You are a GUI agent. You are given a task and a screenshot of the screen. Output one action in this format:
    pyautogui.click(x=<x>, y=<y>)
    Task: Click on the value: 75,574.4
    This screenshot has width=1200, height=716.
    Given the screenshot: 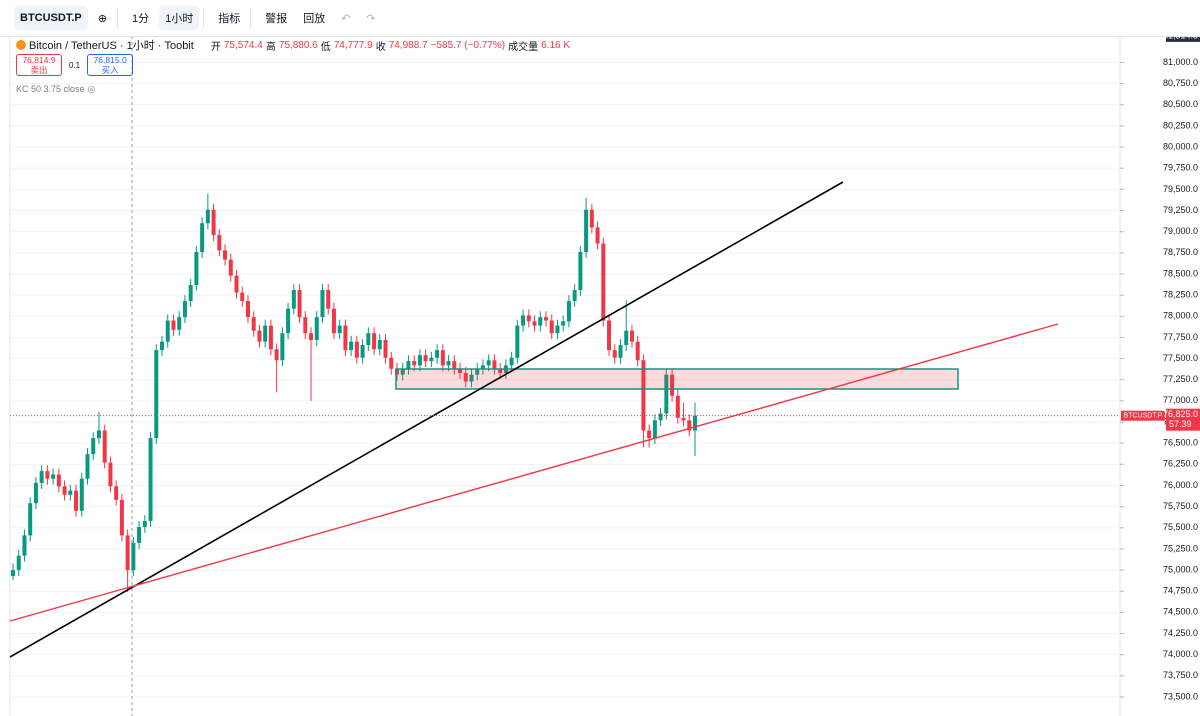 What is the action you would take?
    pyautogui.click(x=243, y=45)
    